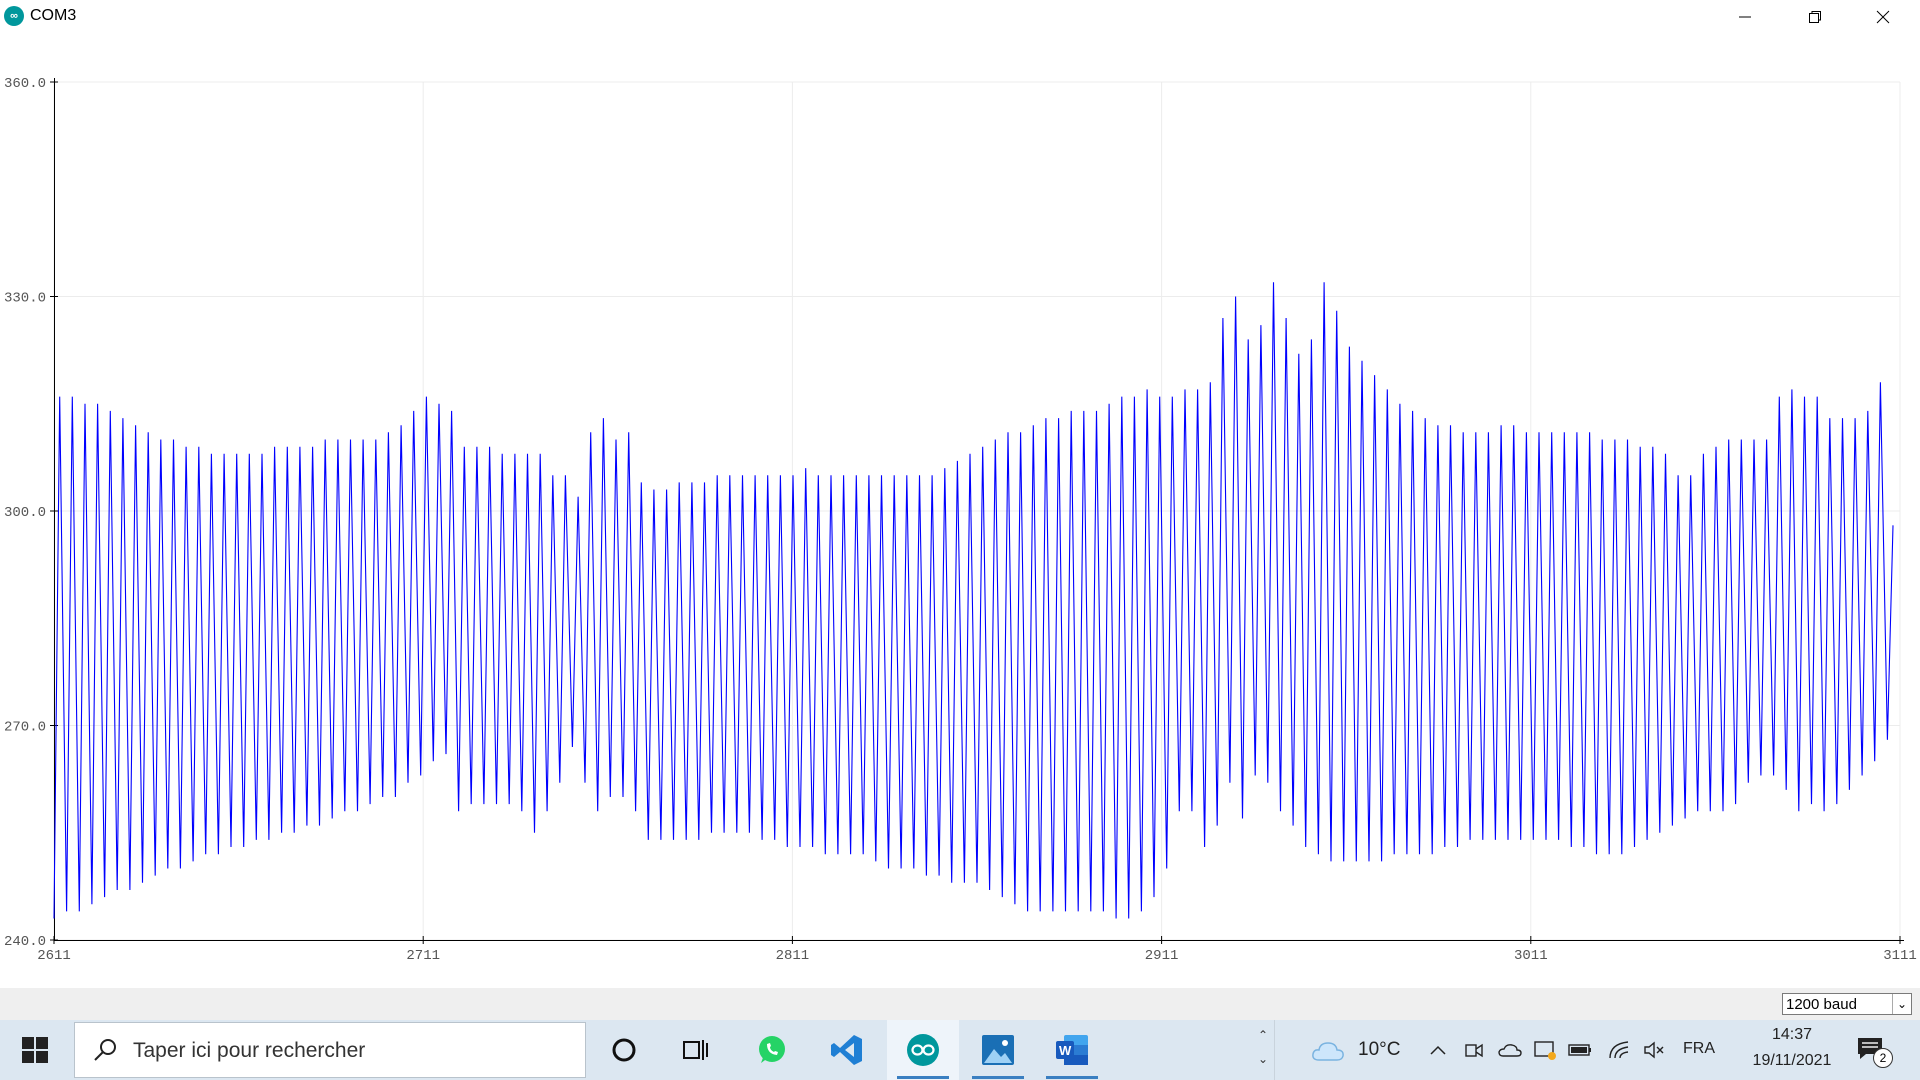 This screenshot has height=1080, width=1920. Describe the element at coordinates (960, 1004) in the screenshot. I see `plotter-controls: 1200 baud ⌄` at that location.